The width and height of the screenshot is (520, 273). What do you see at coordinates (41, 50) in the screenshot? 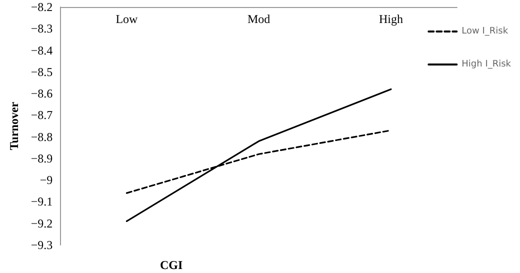
I see `y-tick-label: −8.4` at bounding box center [41, 50].